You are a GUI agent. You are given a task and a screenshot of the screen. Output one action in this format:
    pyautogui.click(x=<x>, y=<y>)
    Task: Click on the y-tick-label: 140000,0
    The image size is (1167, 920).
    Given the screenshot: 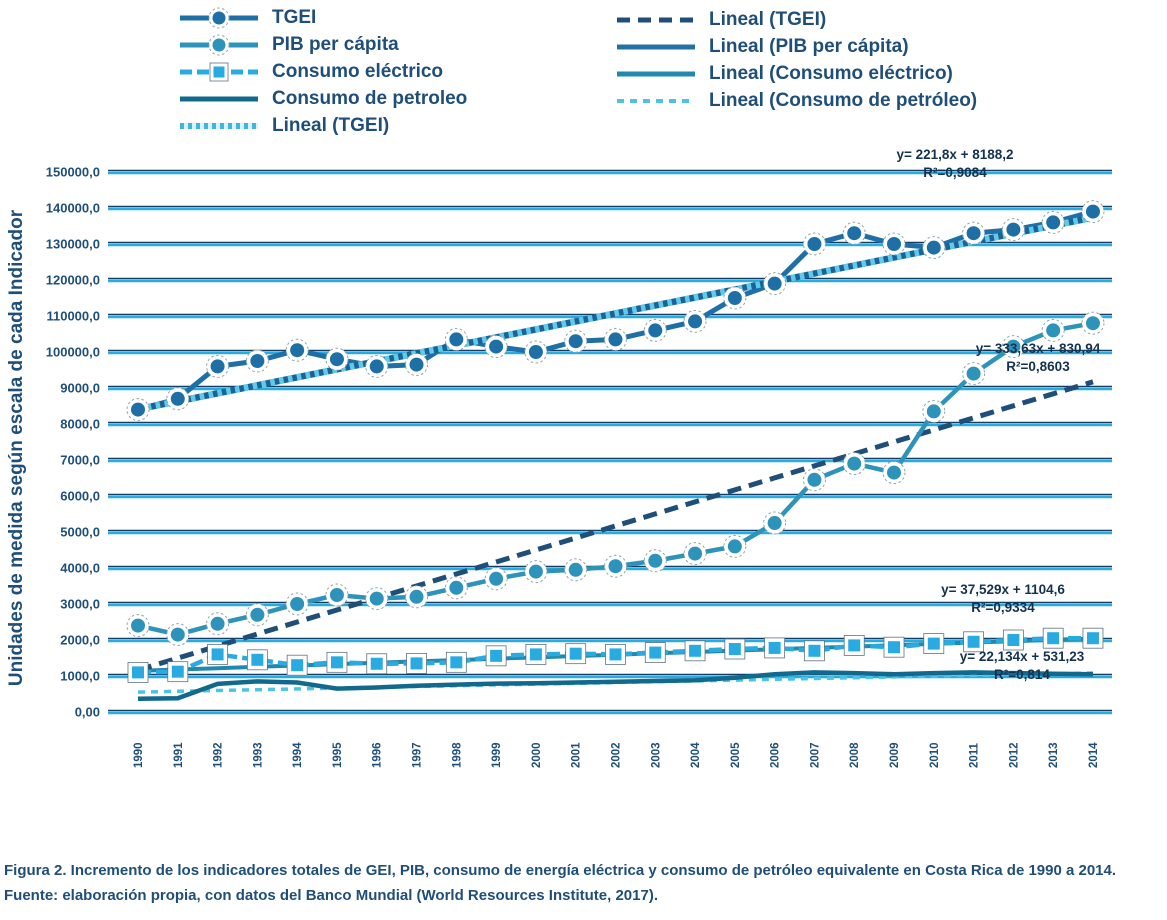 What is the action you would take?
    pyautogui.click(x=73, y=208)
    